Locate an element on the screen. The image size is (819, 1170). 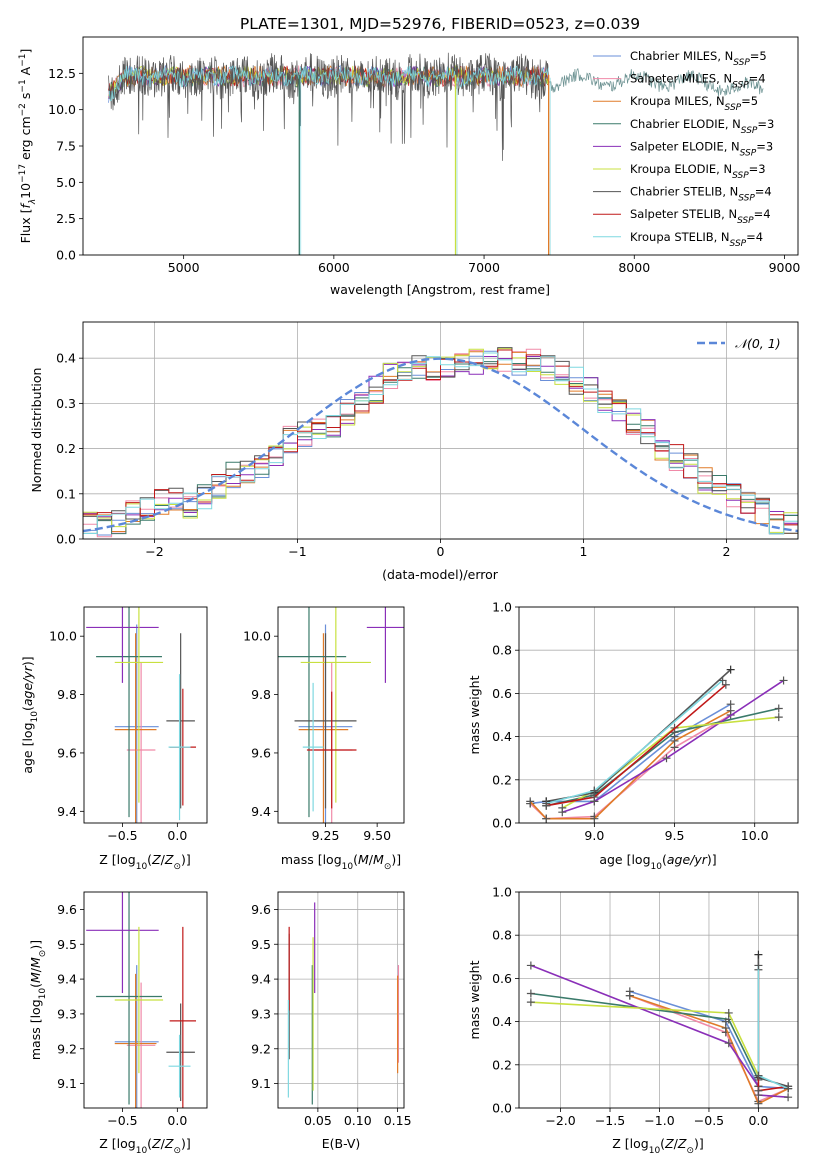
x-tick-label: 9.50 is located at coordinates (377, 835).